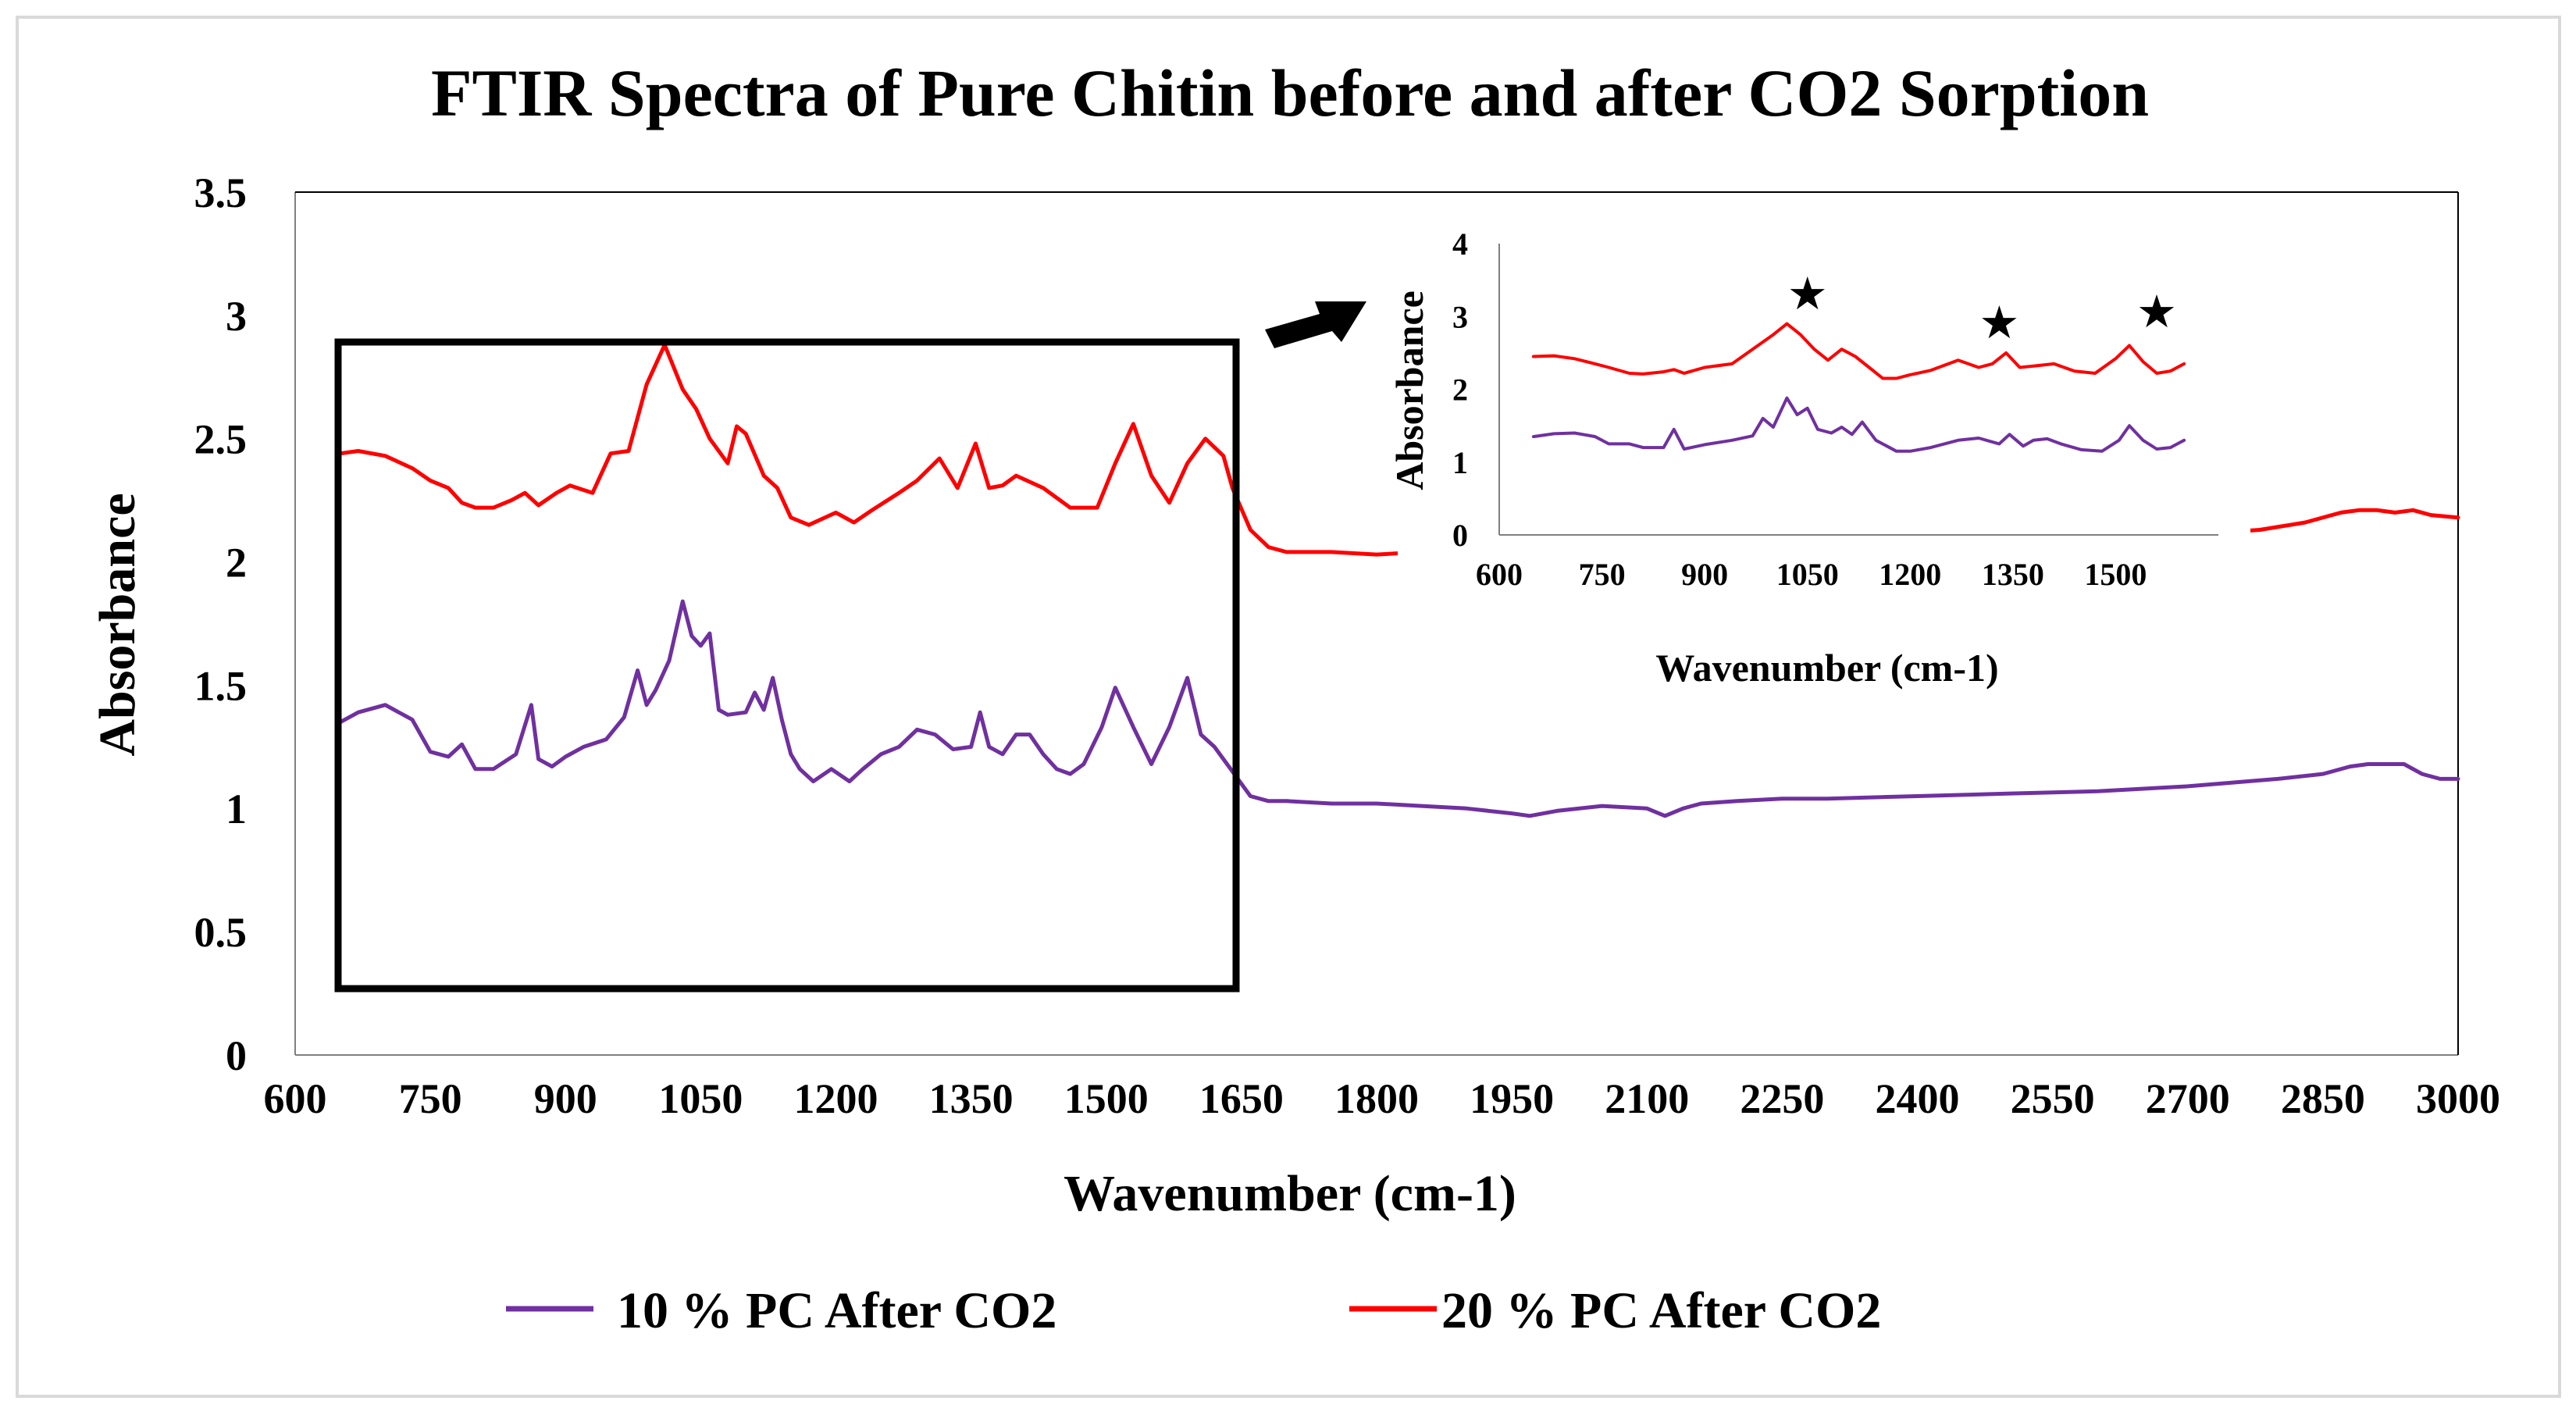 The image size is (2576, 1415). Describe the element at coordinates (1409, 390) in the screenshot. I see `inset-y-axis-title: Absorbance` at that location.